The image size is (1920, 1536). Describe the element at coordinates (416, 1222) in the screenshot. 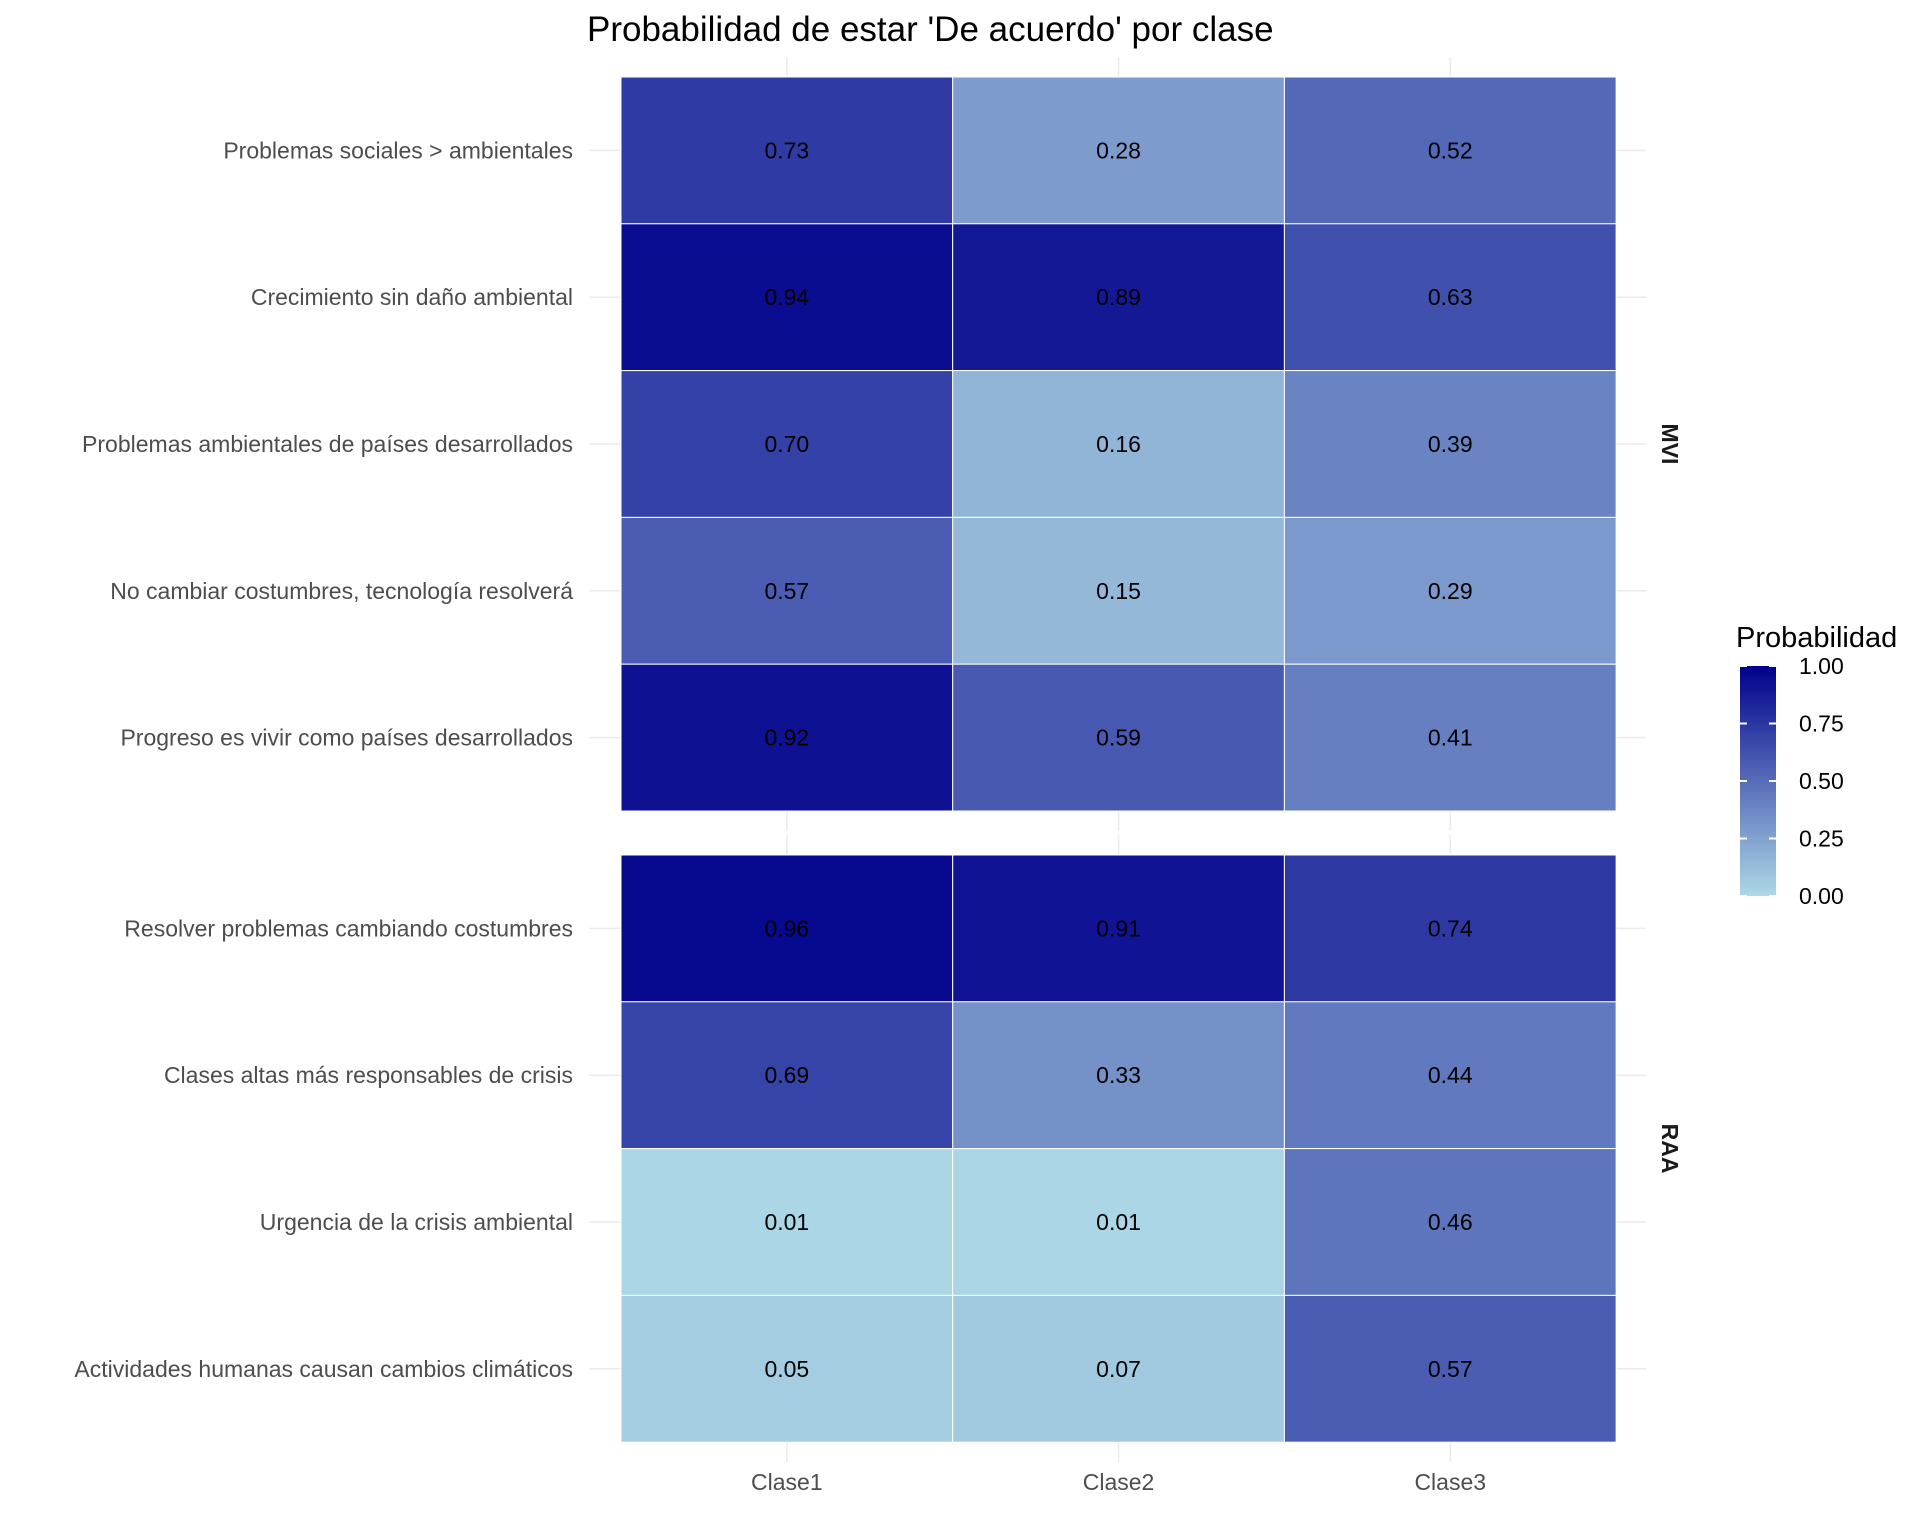

I see `row-label: Urgencia de la crisis ambiental` at that location.